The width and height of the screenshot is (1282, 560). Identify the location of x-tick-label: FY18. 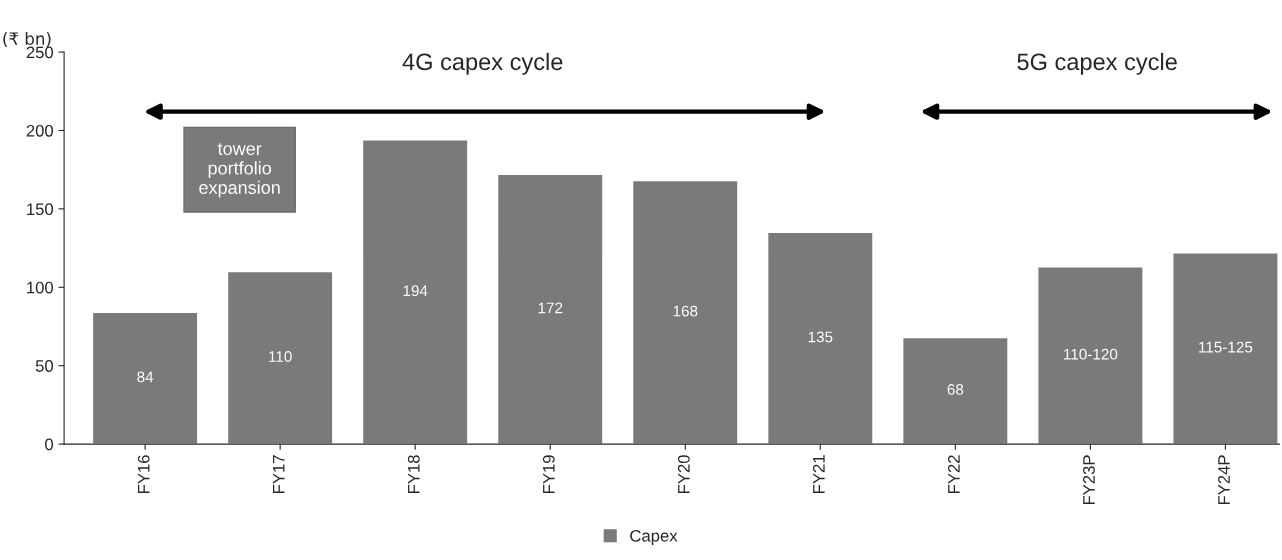
(413, 474).